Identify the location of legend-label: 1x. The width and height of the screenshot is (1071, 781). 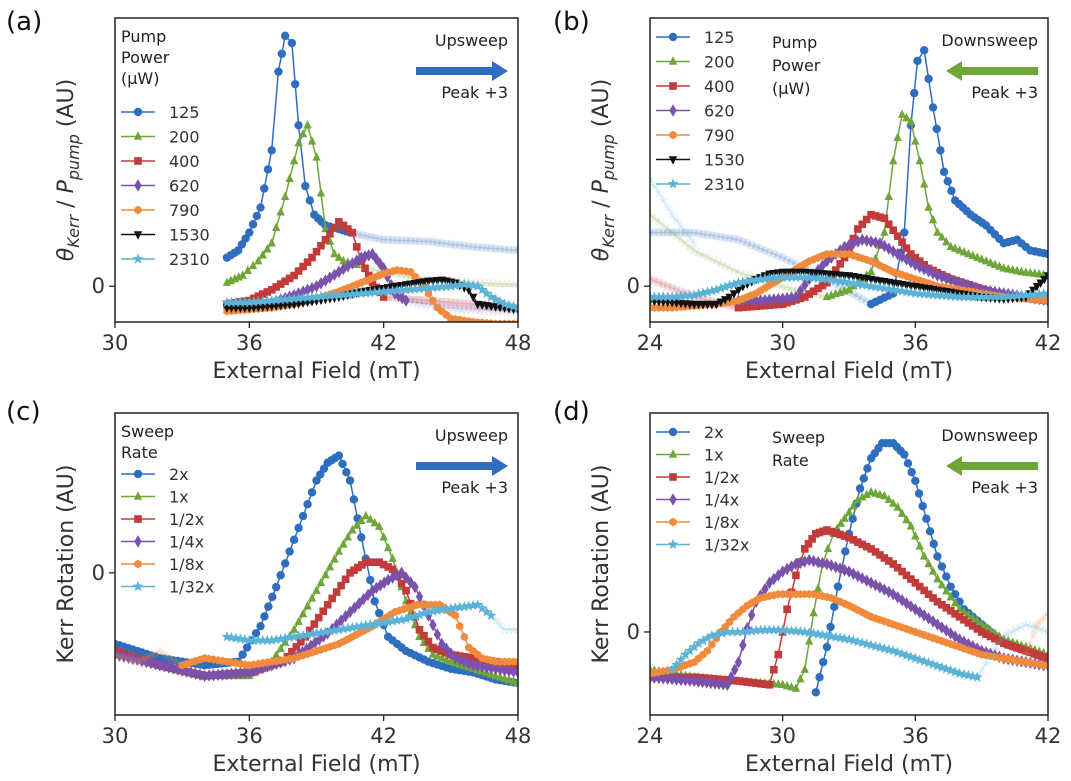
(179, 497).